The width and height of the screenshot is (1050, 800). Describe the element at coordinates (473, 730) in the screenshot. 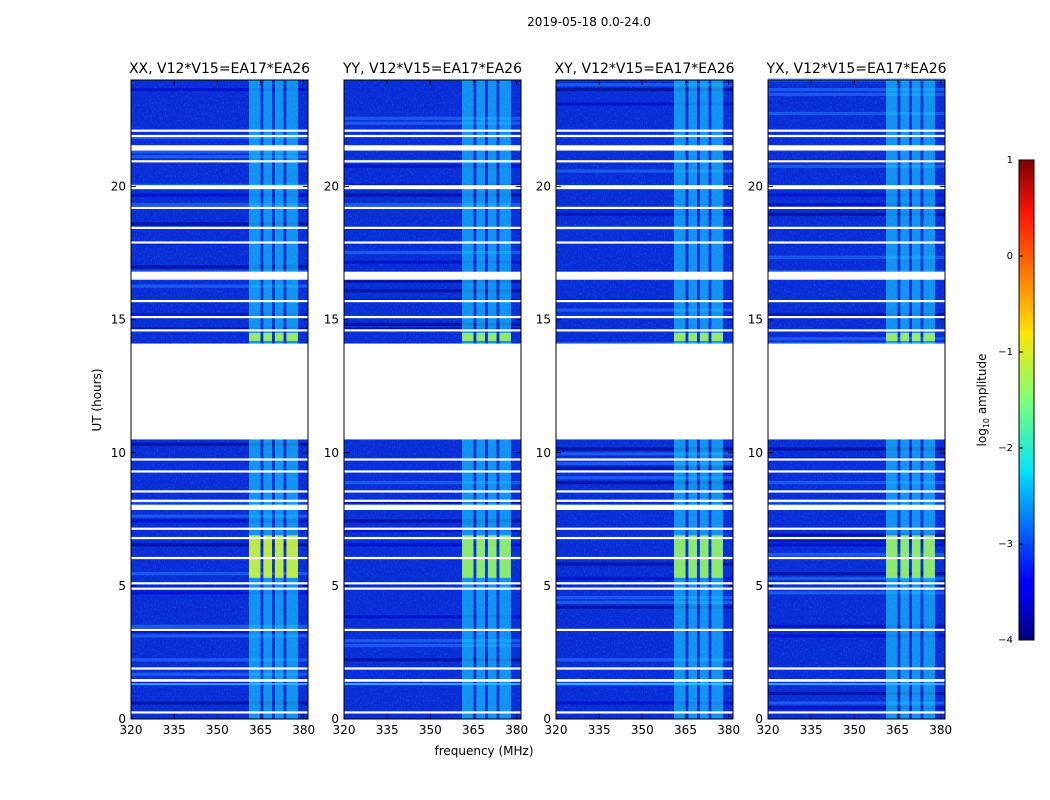

I see `x-tick-label: 365` at that location.